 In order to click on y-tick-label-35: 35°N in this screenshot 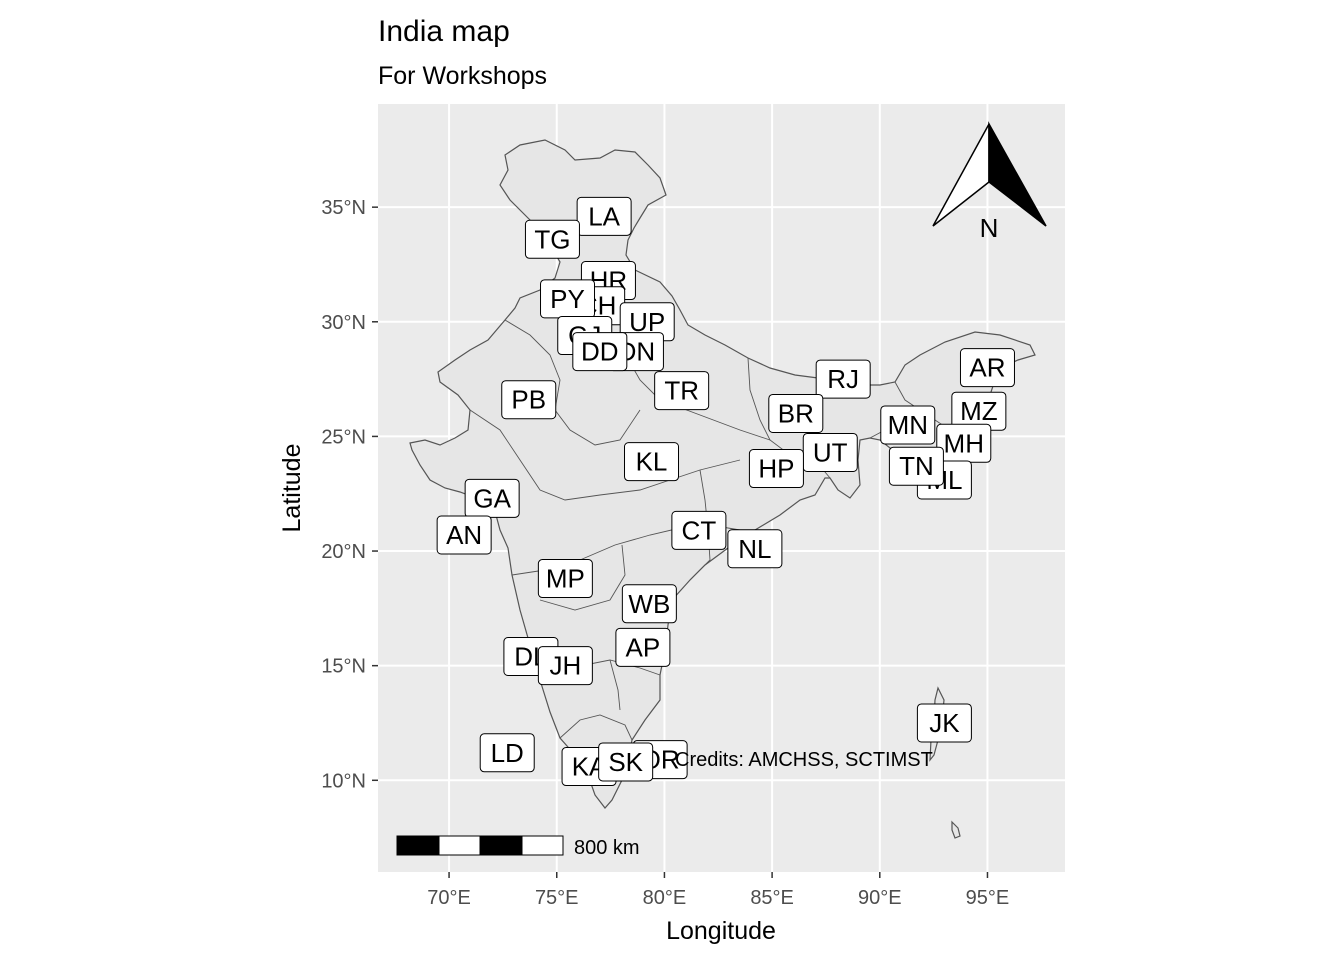, I will do `click(343, 208)`.